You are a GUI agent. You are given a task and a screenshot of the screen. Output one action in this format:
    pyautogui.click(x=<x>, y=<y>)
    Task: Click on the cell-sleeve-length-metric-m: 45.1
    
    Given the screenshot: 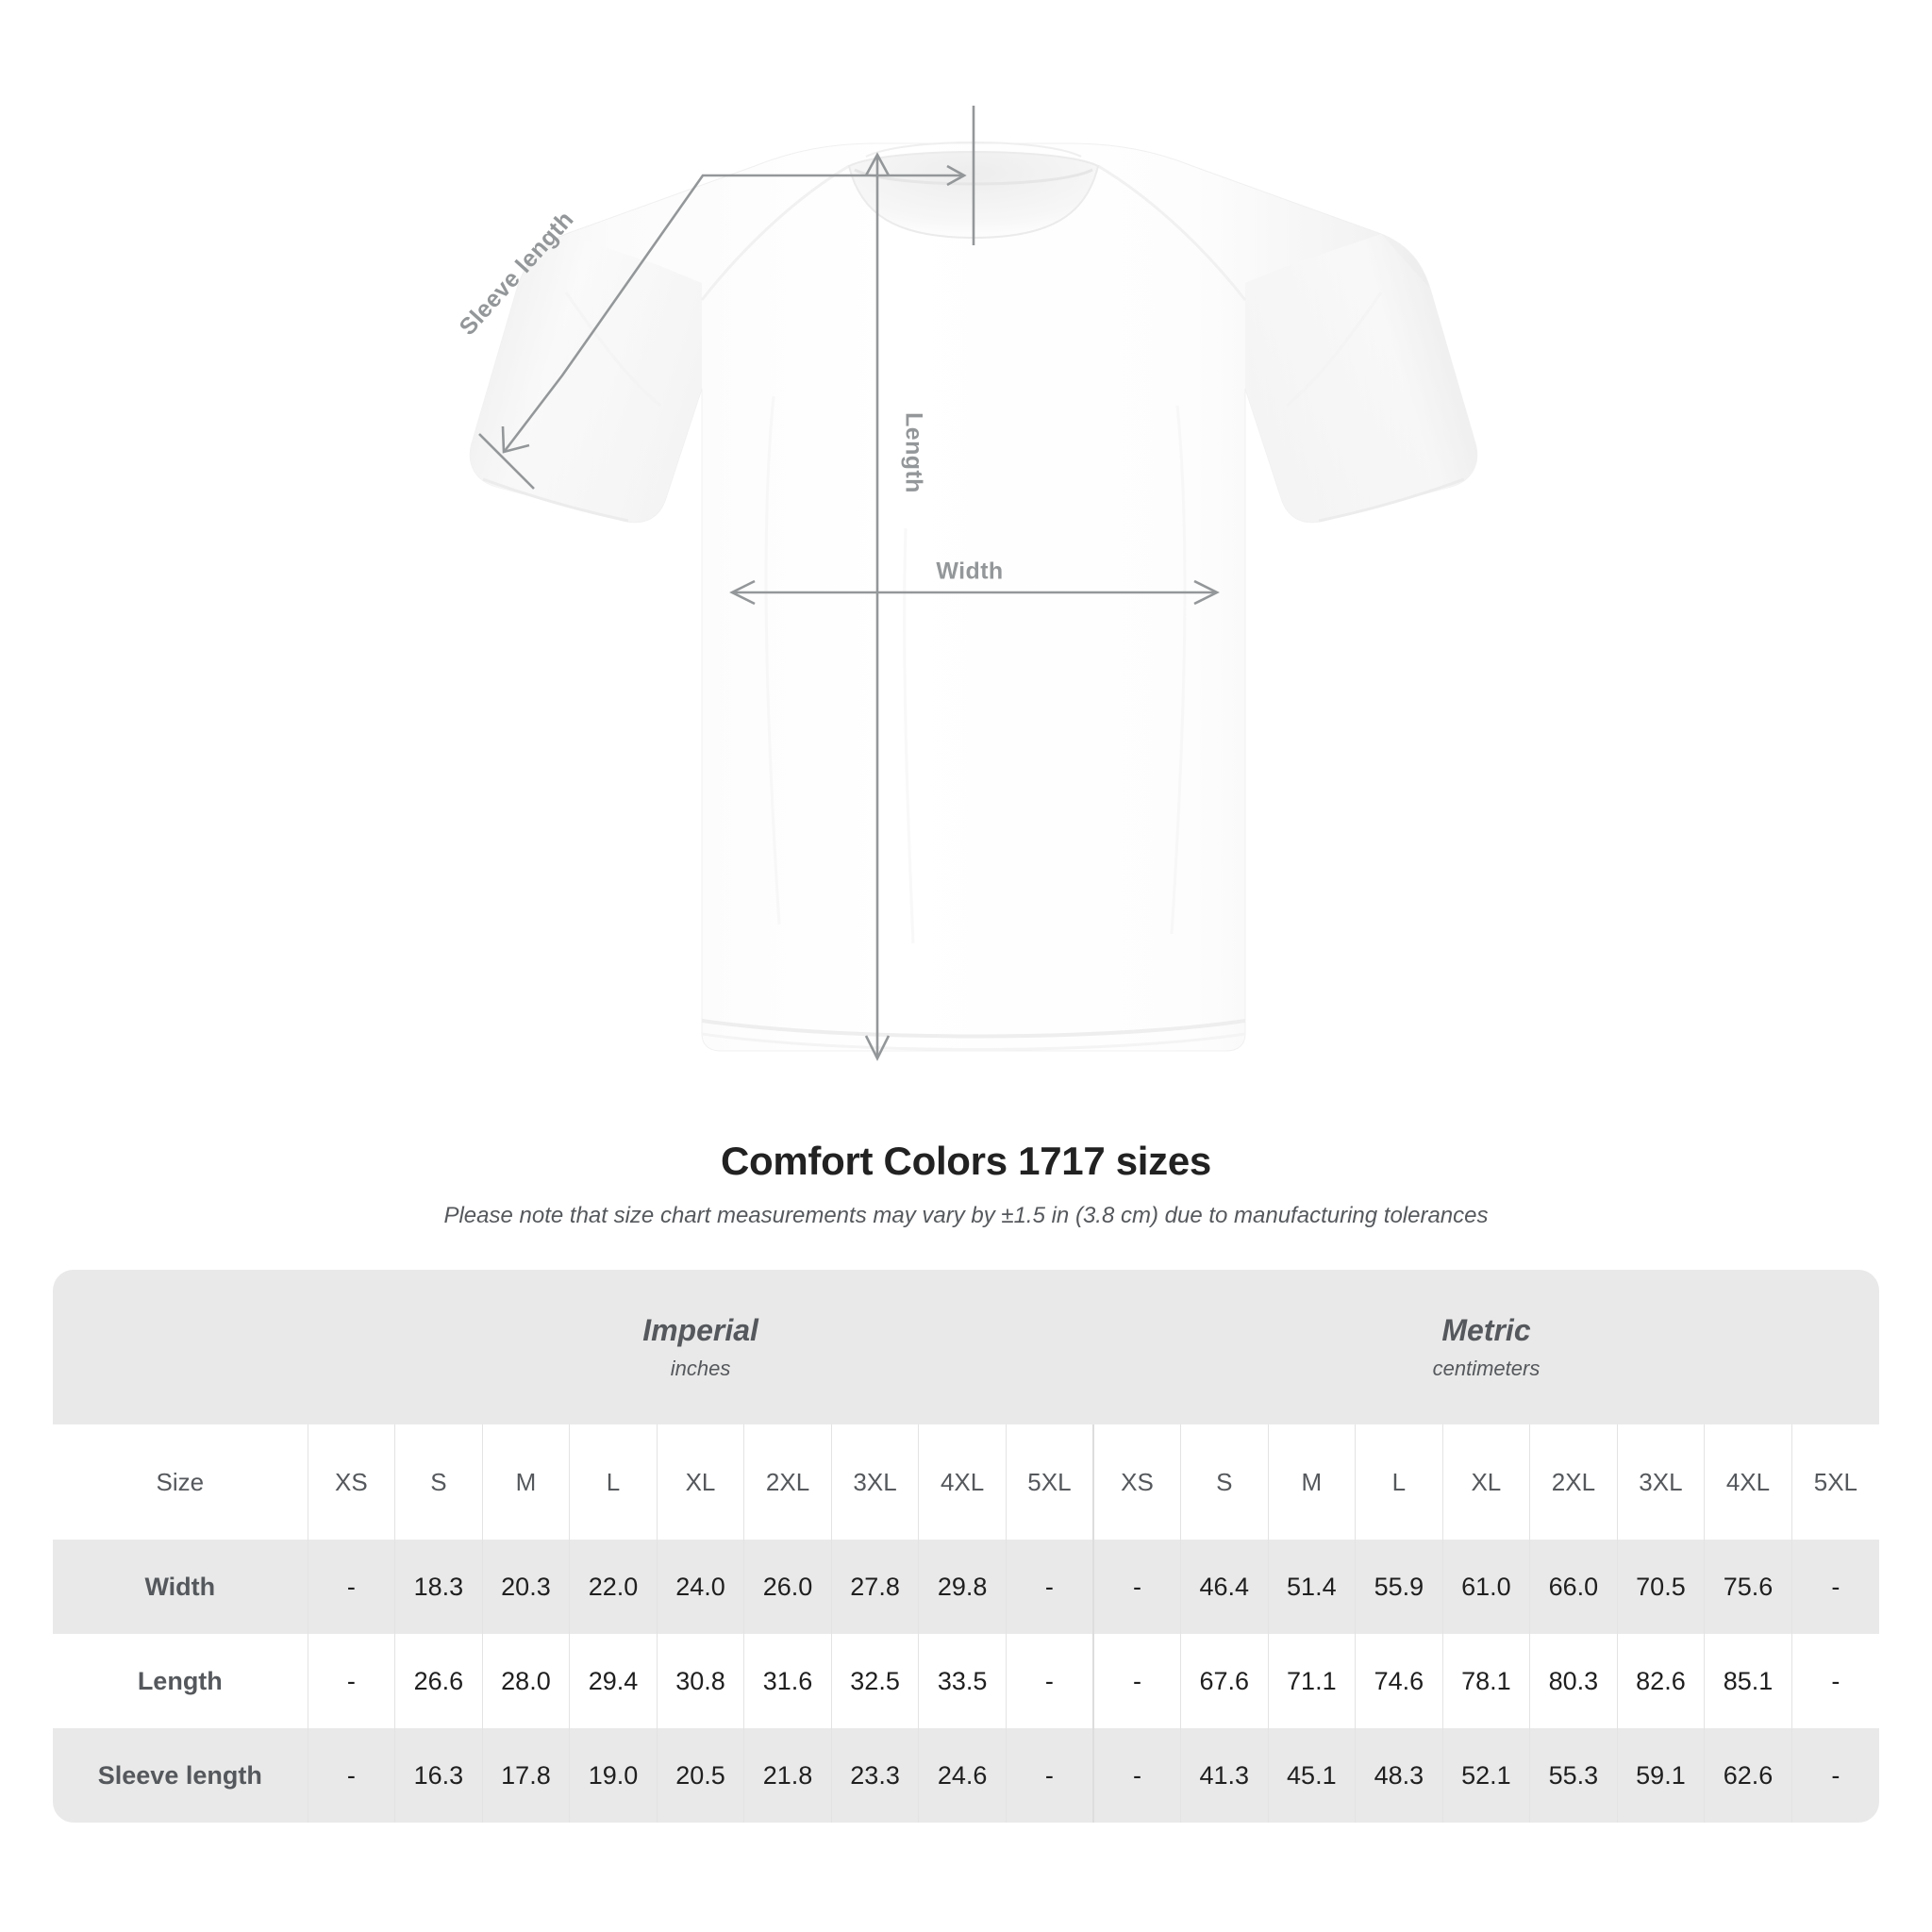 What is the action you would take?
    pyautogui.click(x=1312, y=1775)
    